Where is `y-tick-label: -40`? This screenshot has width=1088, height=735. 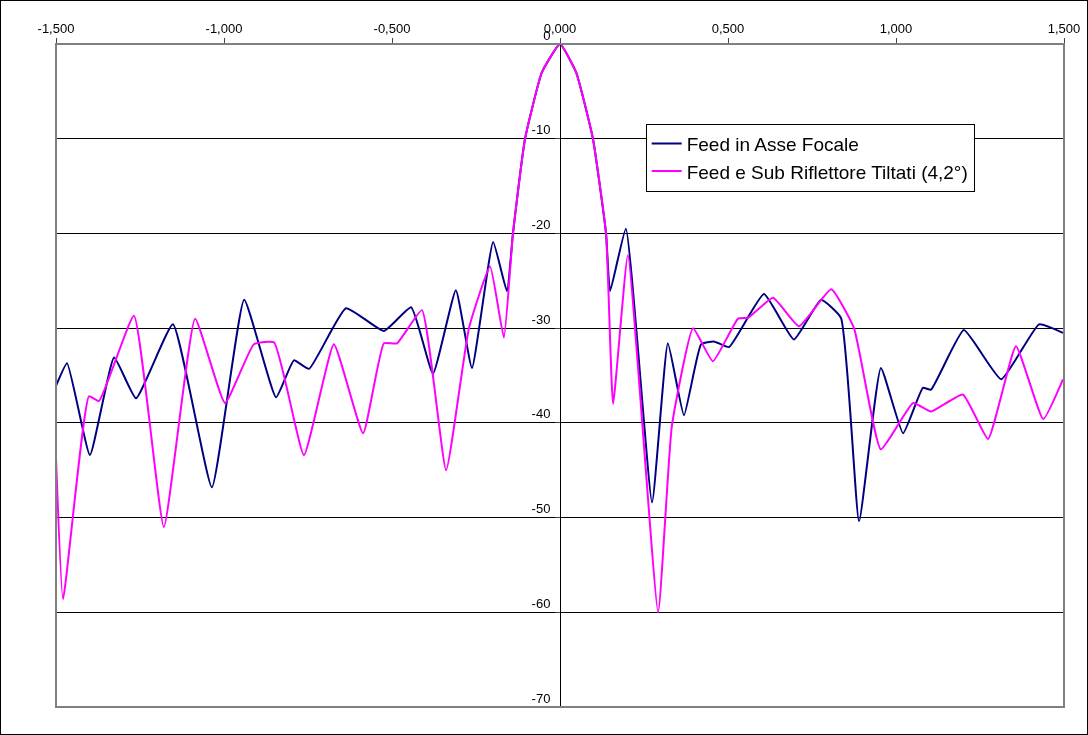 y-tick-label: -40 is located at coordinates (541, 414).